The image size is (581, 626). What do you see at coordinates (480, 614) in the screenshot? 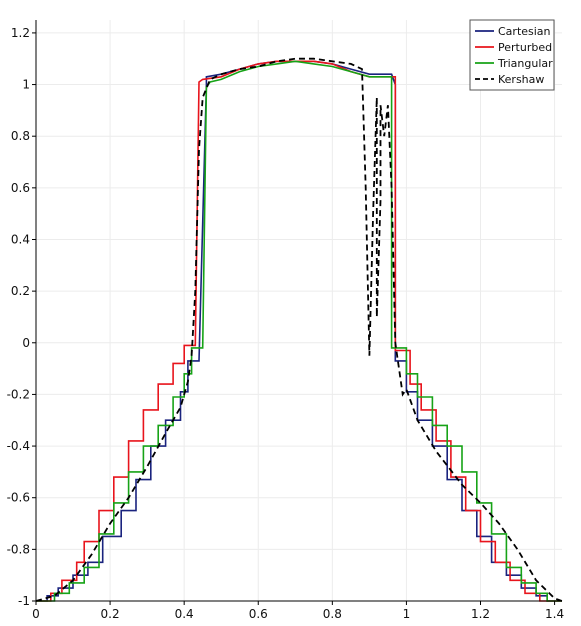
I see `x-tick-label-6: 1.2` at bounding box center [480, 614].